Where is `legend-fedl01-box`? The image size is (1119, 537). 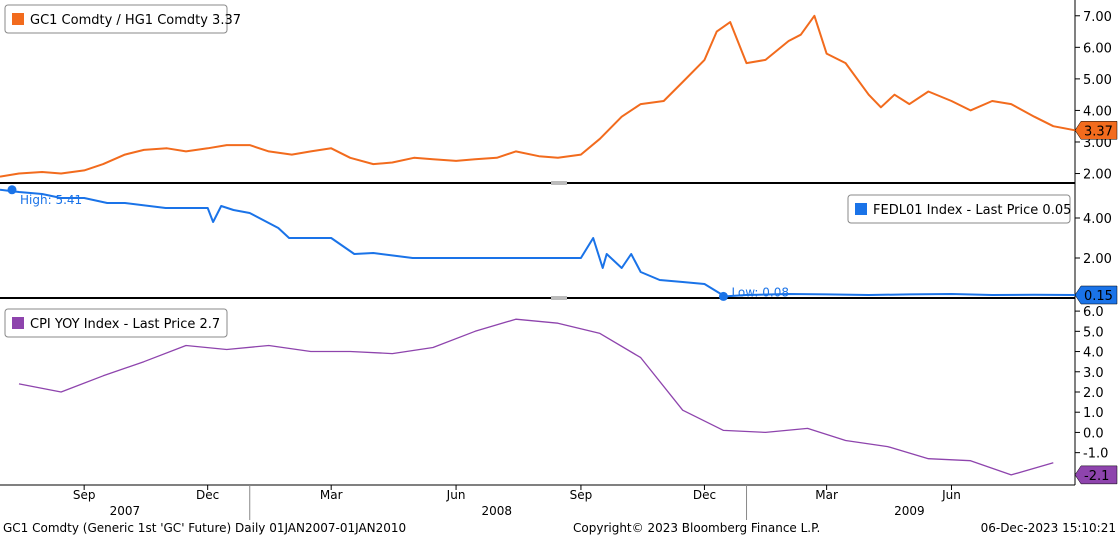
legend-fedl01-box is located at coordinates (959, 209).